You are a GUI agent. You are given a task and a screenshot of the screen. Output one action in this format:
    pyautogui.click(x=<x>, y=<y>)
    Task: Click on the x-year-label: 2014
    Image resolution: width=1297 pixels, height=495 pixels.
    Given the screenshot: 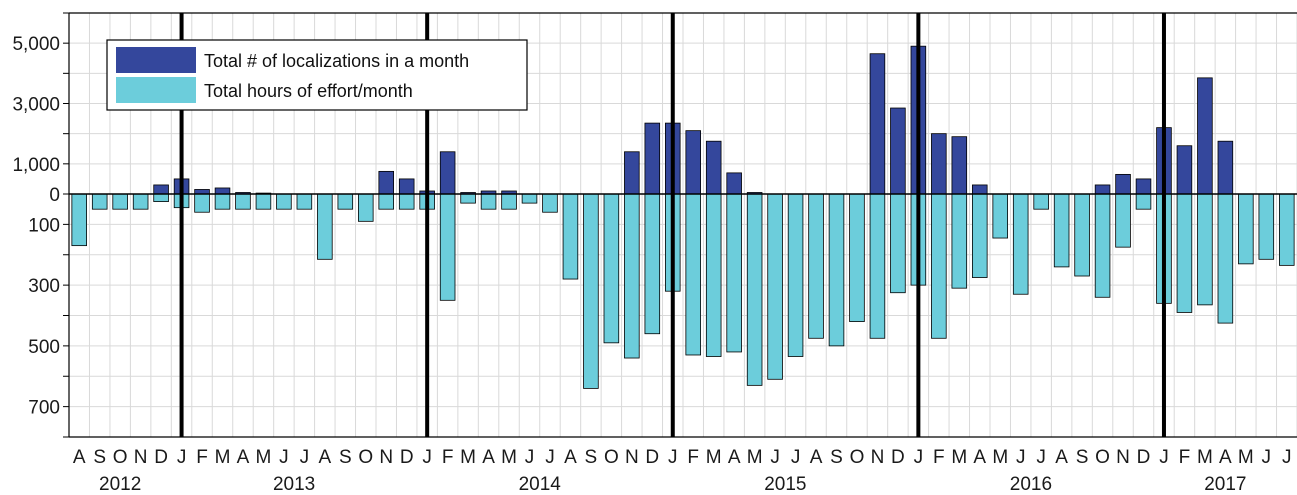 What is the action you would take?
    pyautogui.click(x=540, y=484)
    